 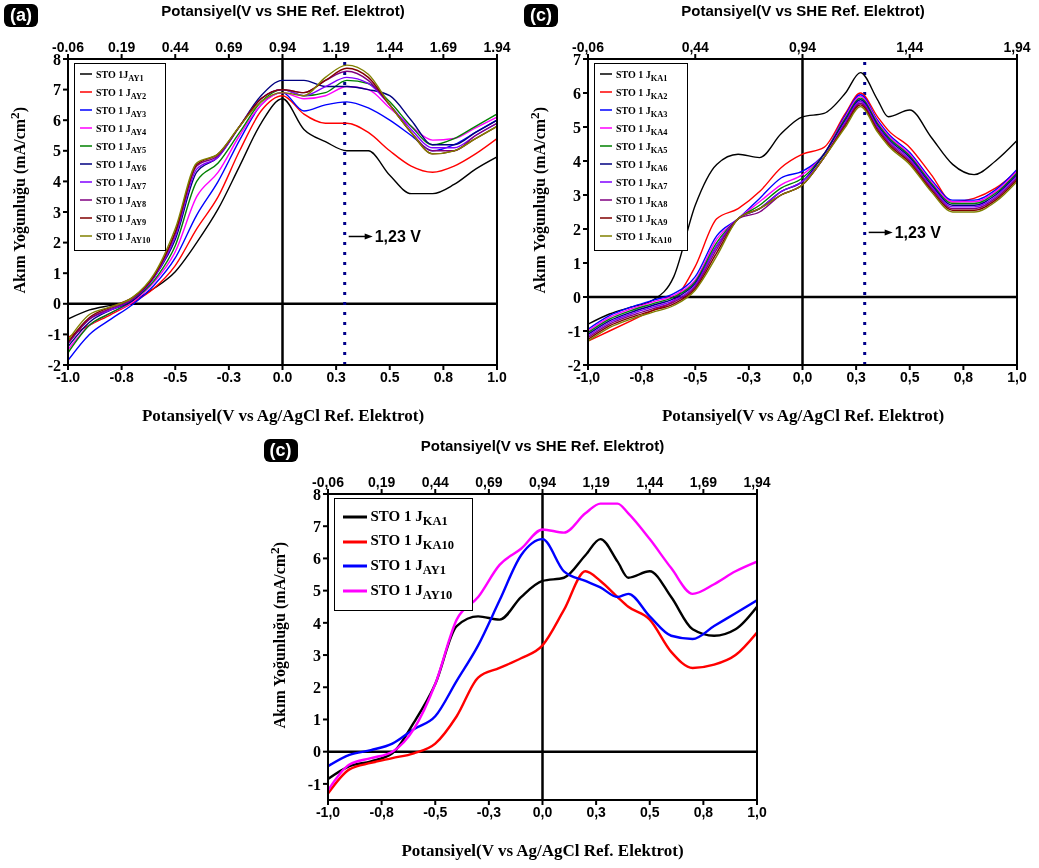 What do you see at coordinates (703, 482) in the screenshot?
I see `x2-tick-label: 1,69` at bounding box center [703, 482].